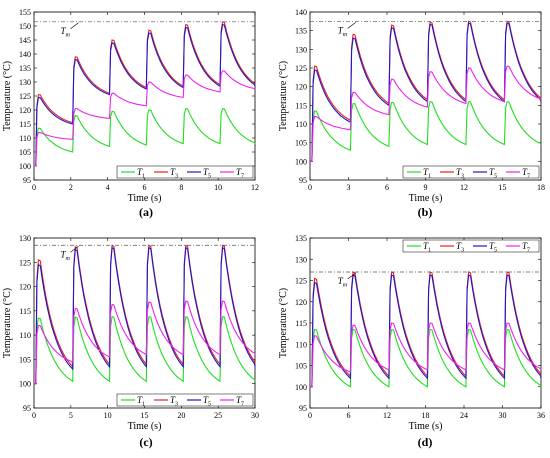 Image resolution: width=550 pixels, height=458 pixels. What do you see at coordinates (145, 442) in the screenshot?
I see `panel-caption: (c)` at bounding box center [145, 442].